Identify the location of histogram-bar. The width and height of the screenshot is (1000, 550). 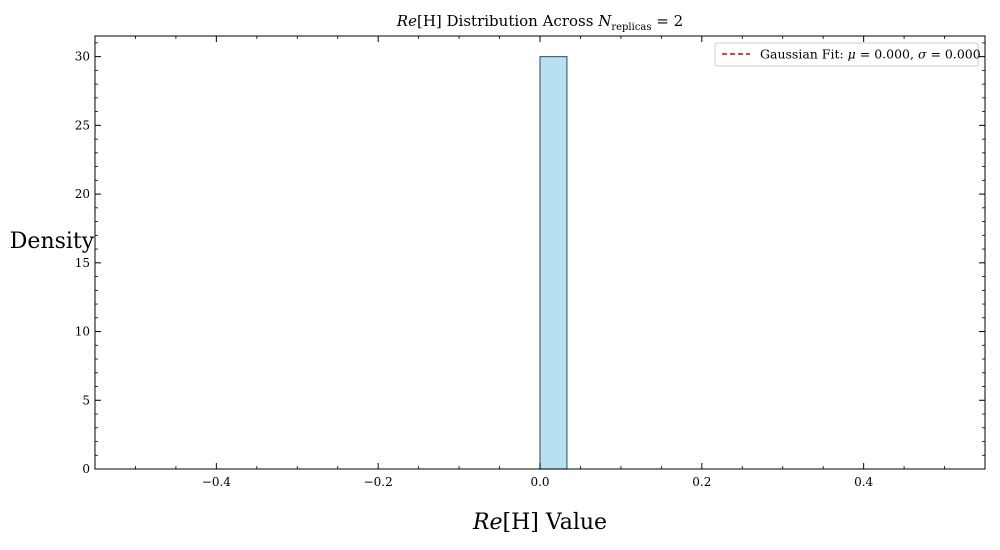
(553, 263).